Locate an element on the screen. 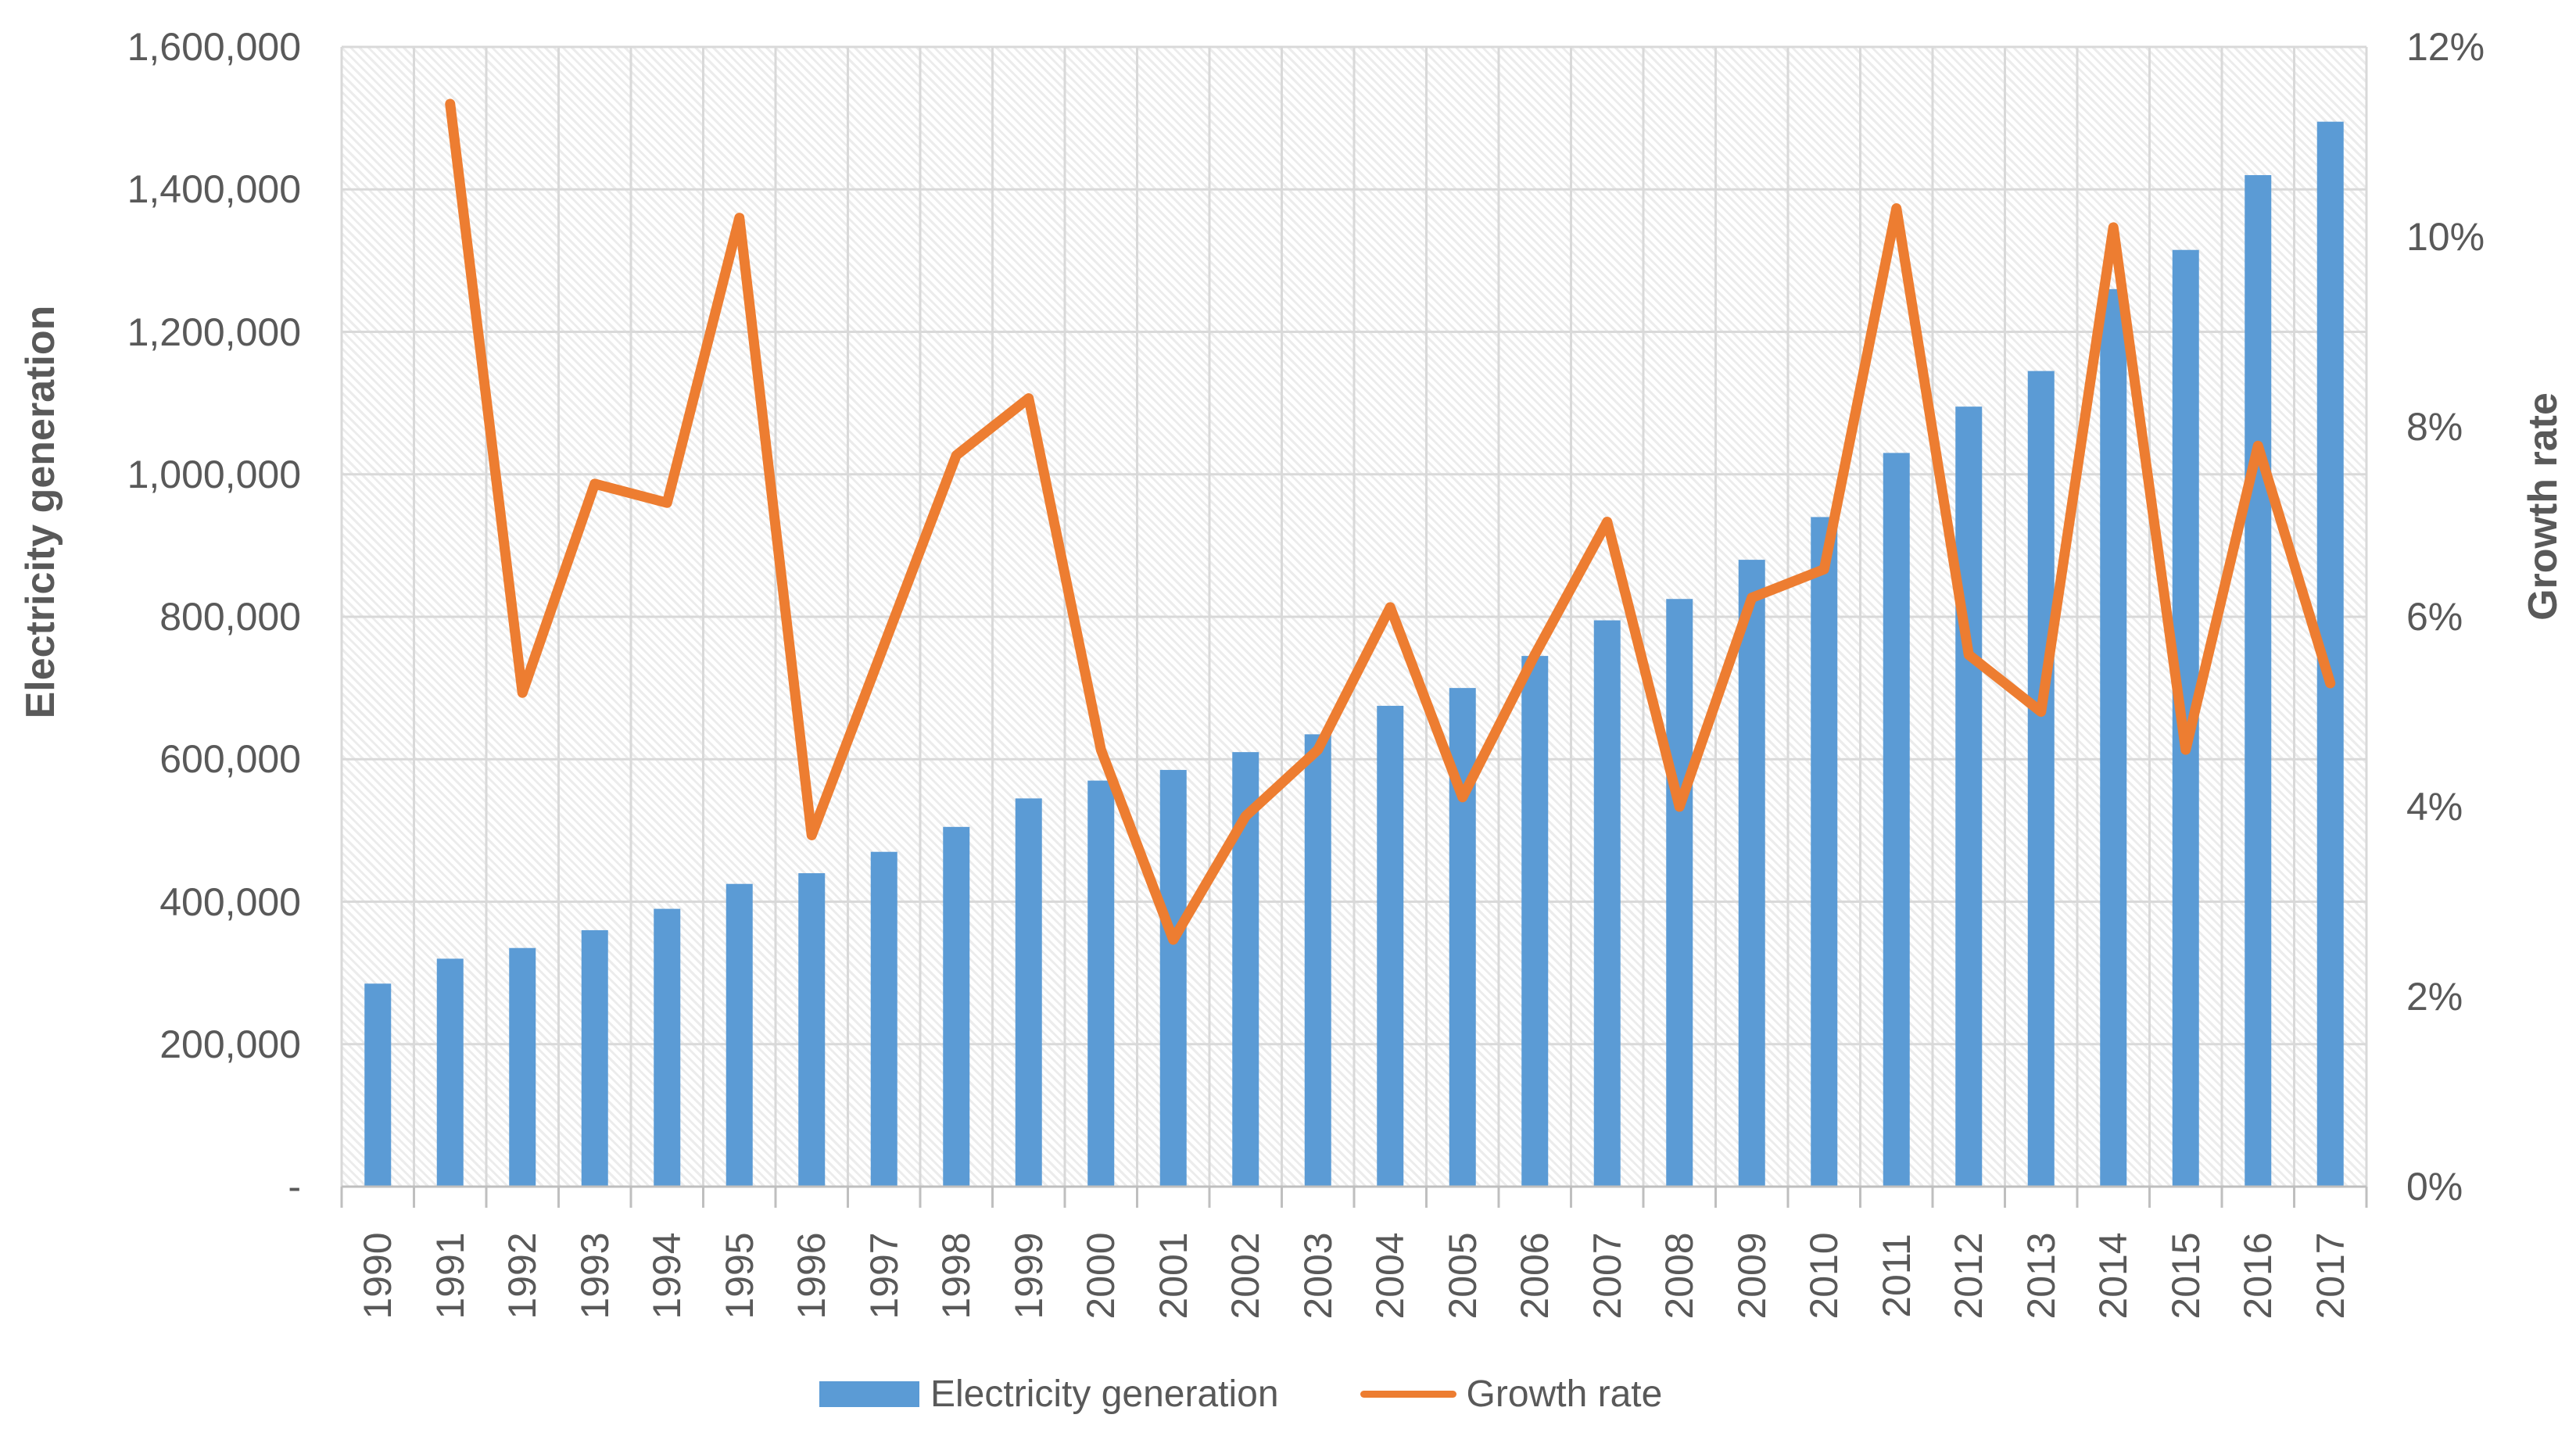  bar-1997 is located at coordinates (884, 1019).